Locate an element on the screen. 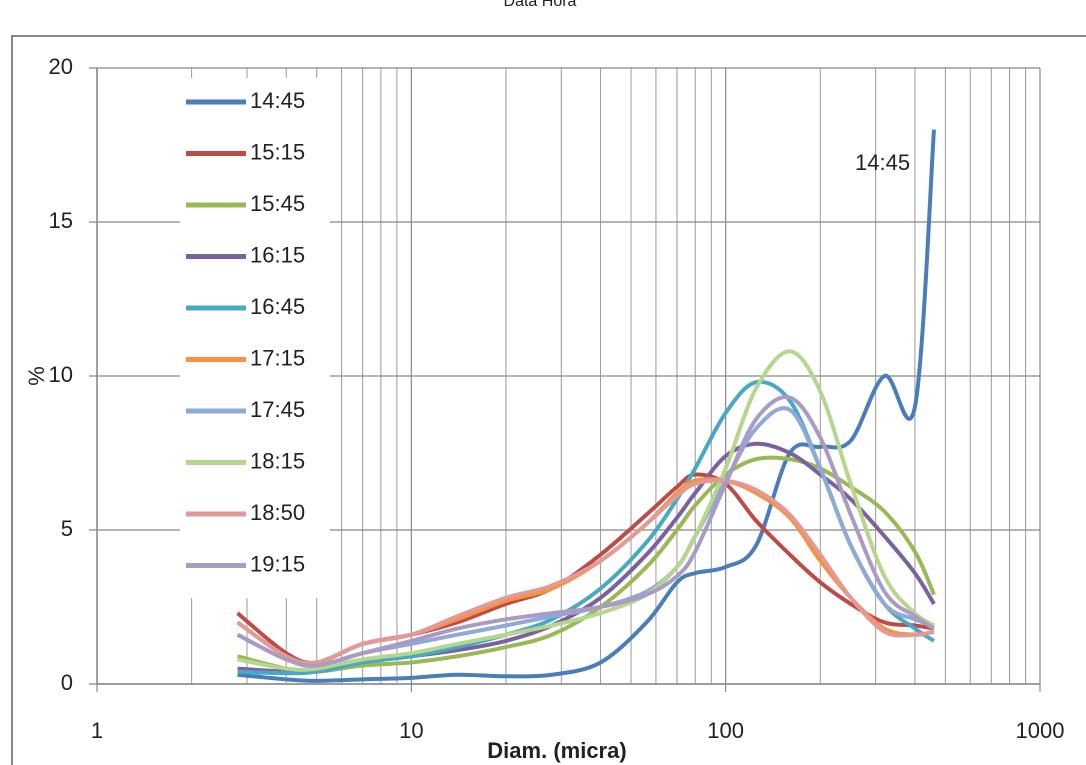  legend-box is located at coordinates (255, 338).